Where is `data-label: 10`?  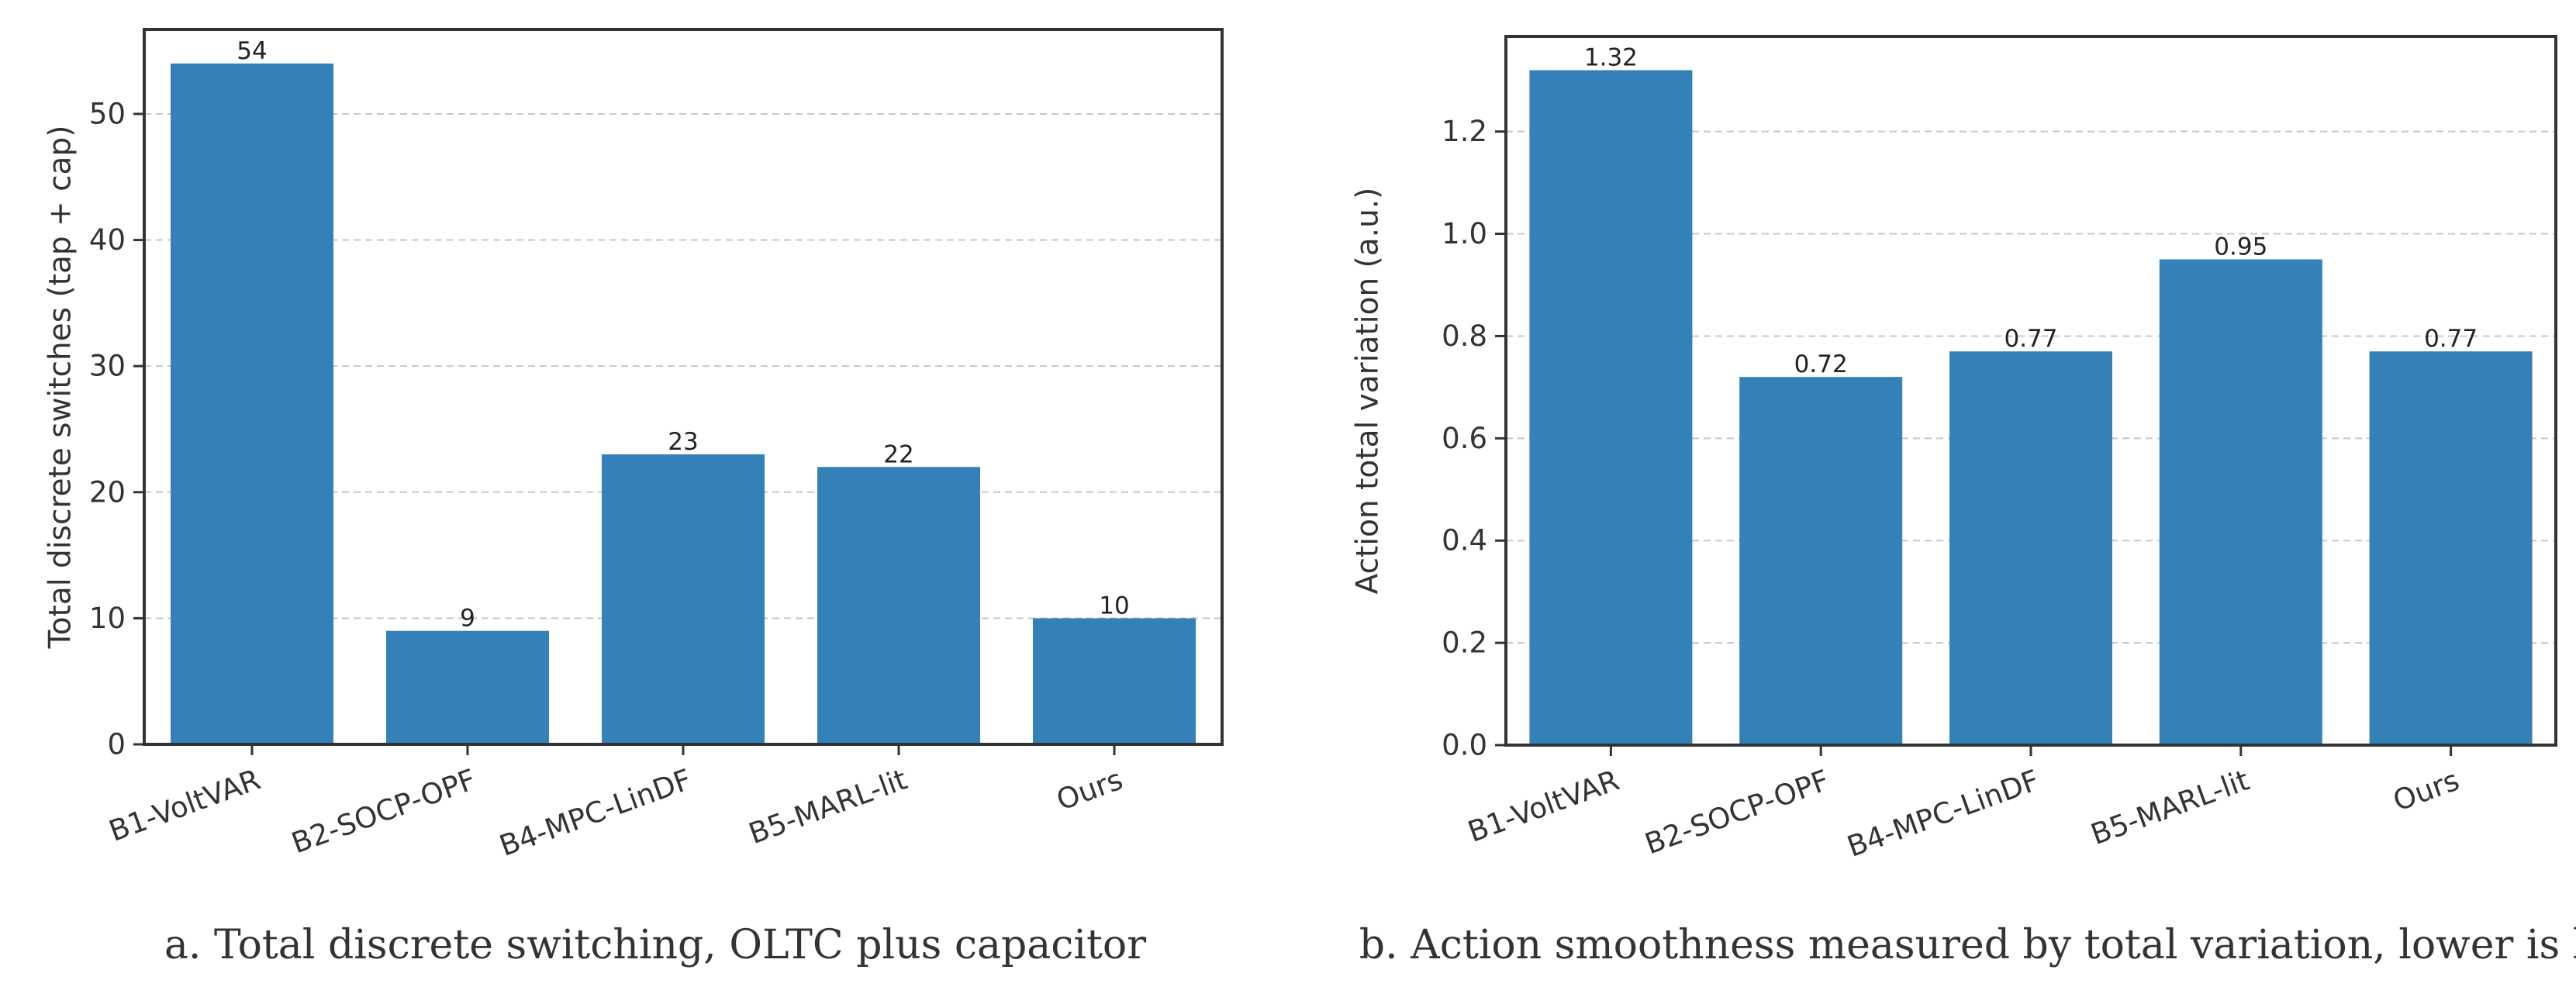 data-label: 10 is located at coordinates (1114, 606).